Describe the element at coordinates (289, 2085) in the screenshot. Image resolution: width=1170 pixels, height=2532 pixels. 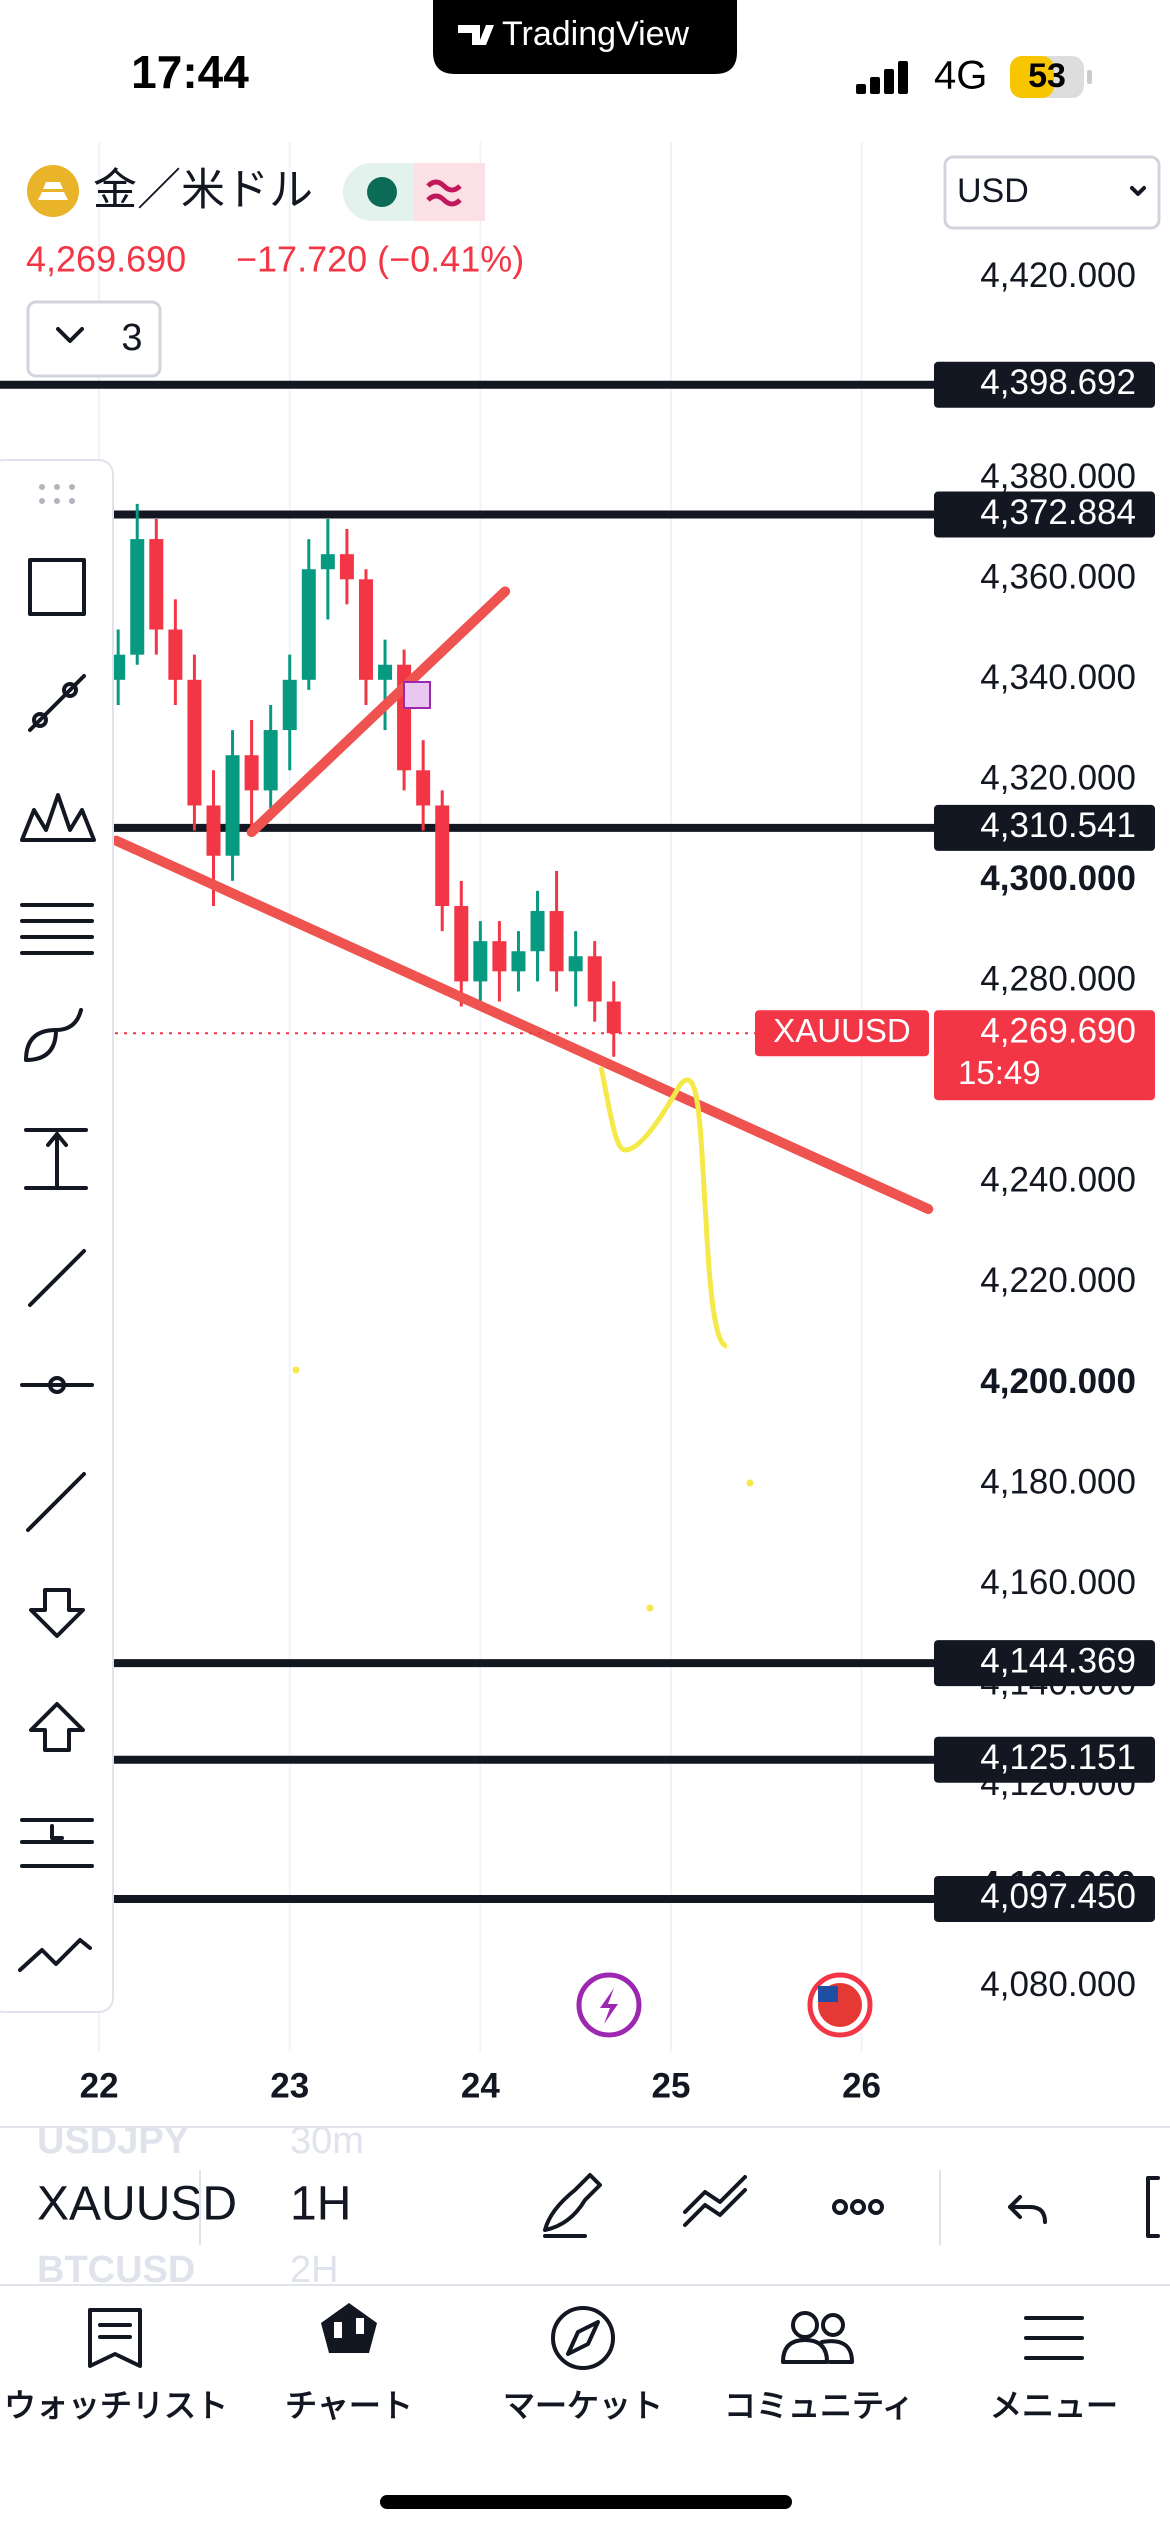
I see `x-tick-label: 23` at that location.